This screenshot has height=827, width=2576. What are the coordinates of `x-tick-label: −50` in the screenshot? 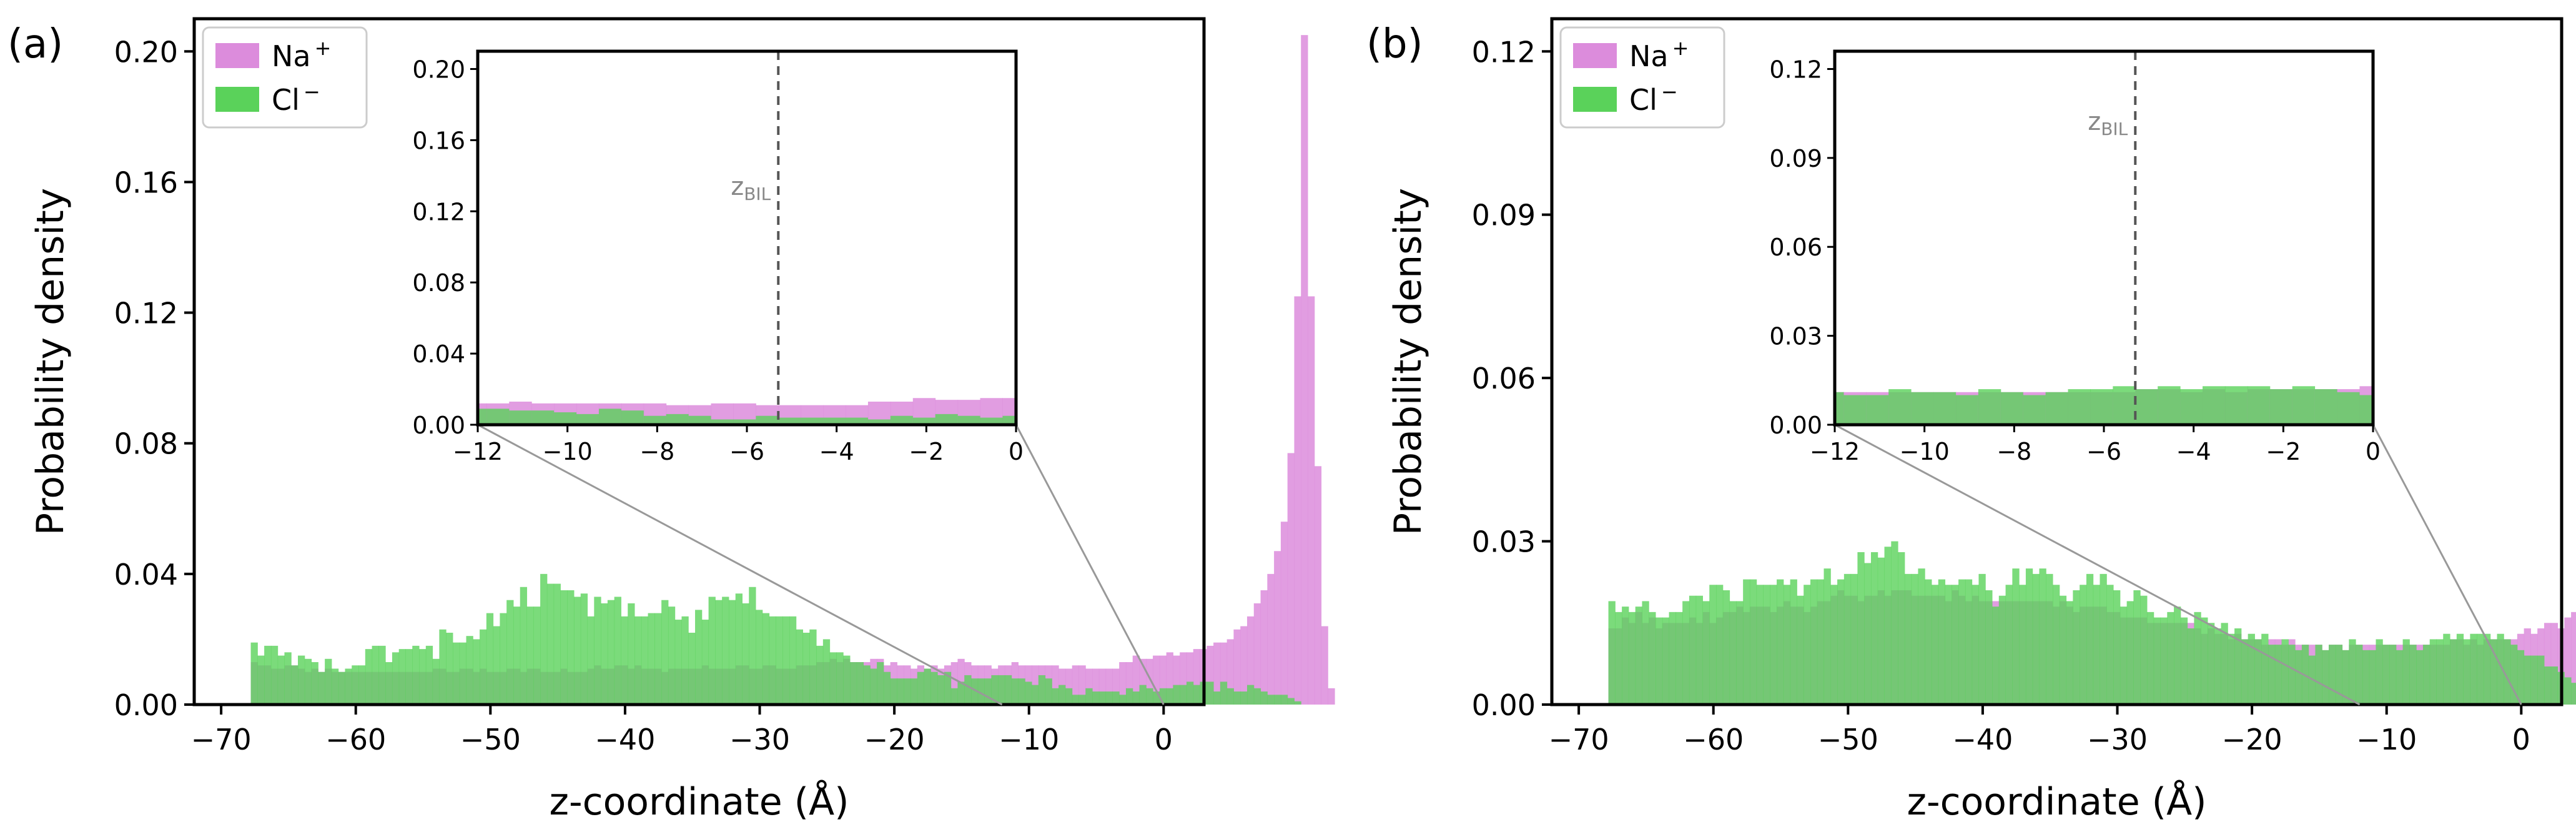 It's located at (1848, 739).